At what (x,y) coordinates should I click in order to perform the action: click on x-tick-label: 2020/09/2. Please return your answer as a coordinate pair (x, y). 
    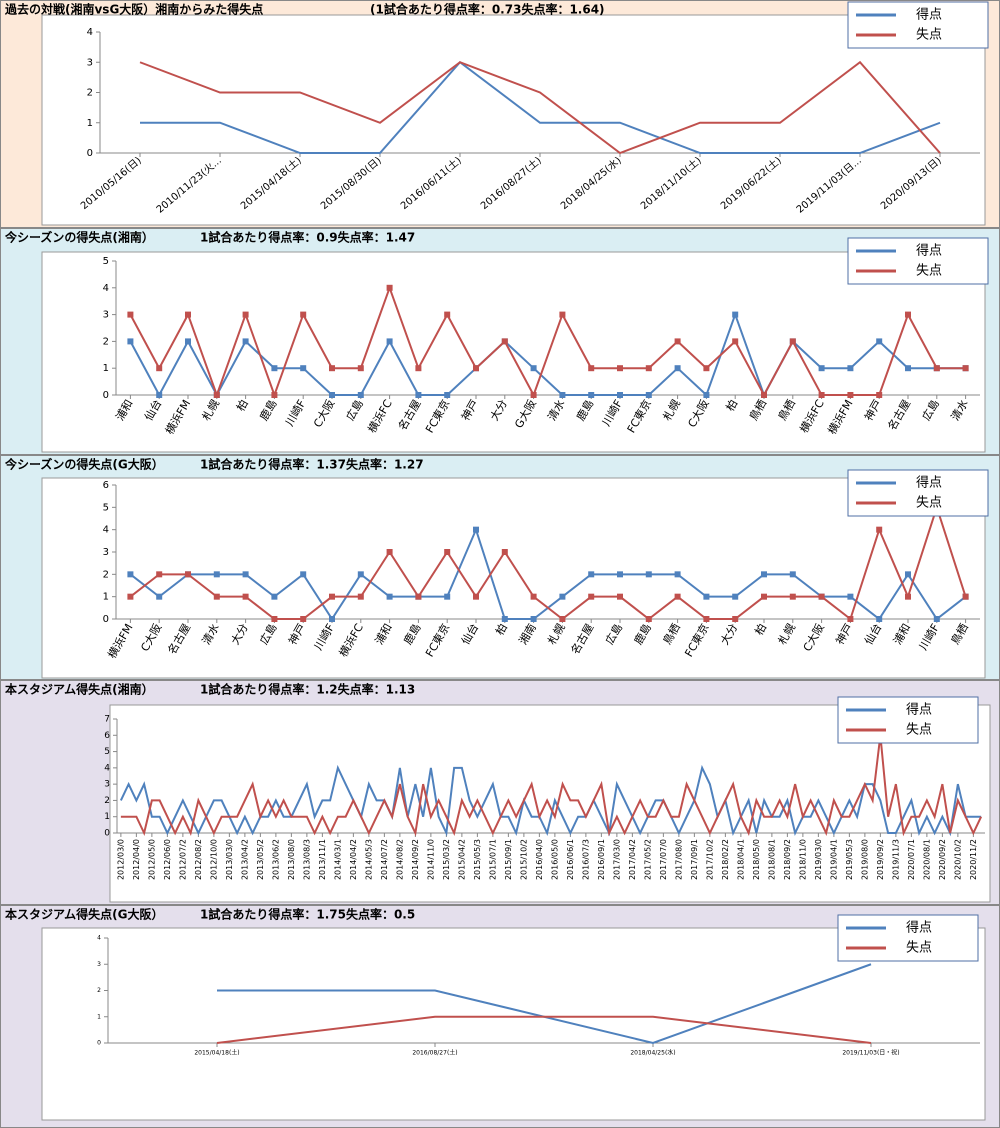
    Looking at the image, I should click on (942, 859).